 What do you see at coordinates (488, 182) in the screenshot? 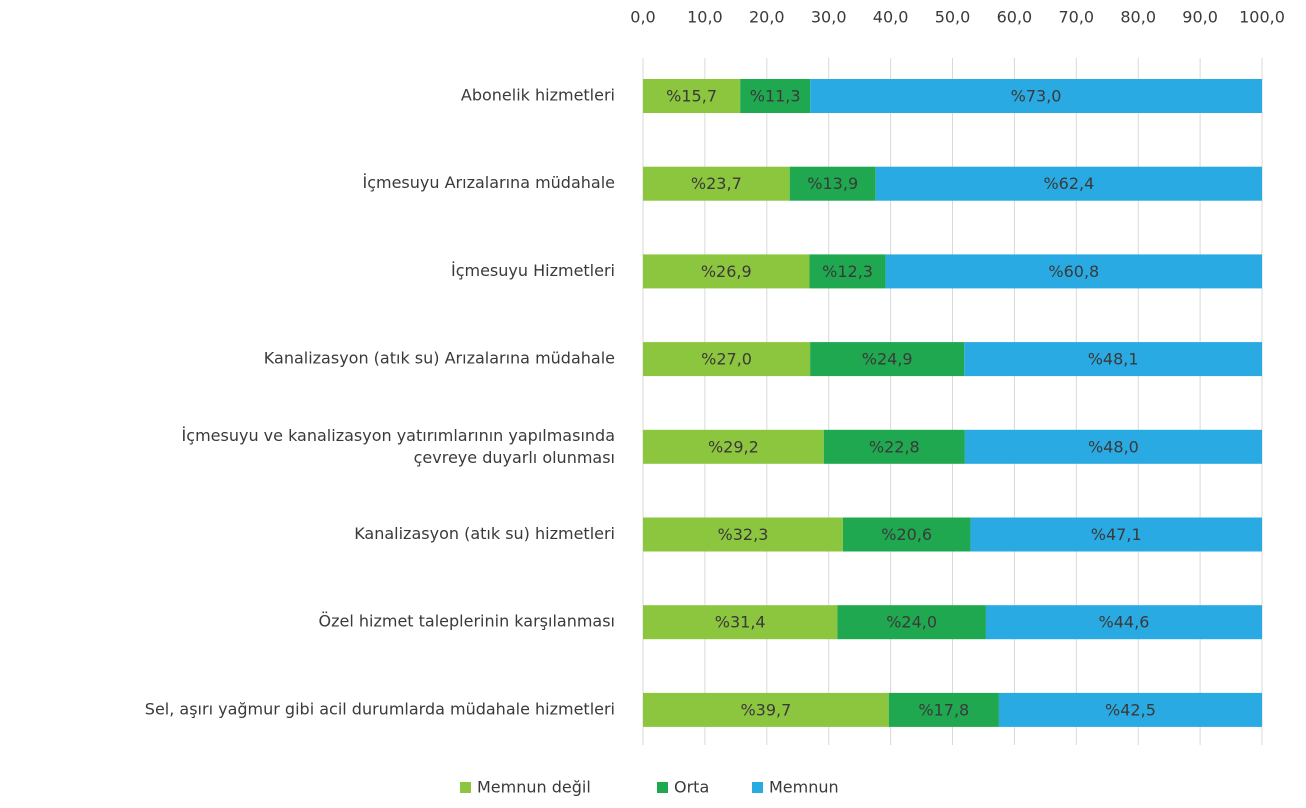
I see `category-label: İçmesuyu Arızalarına müdahale` at bounding box center [488, 182].